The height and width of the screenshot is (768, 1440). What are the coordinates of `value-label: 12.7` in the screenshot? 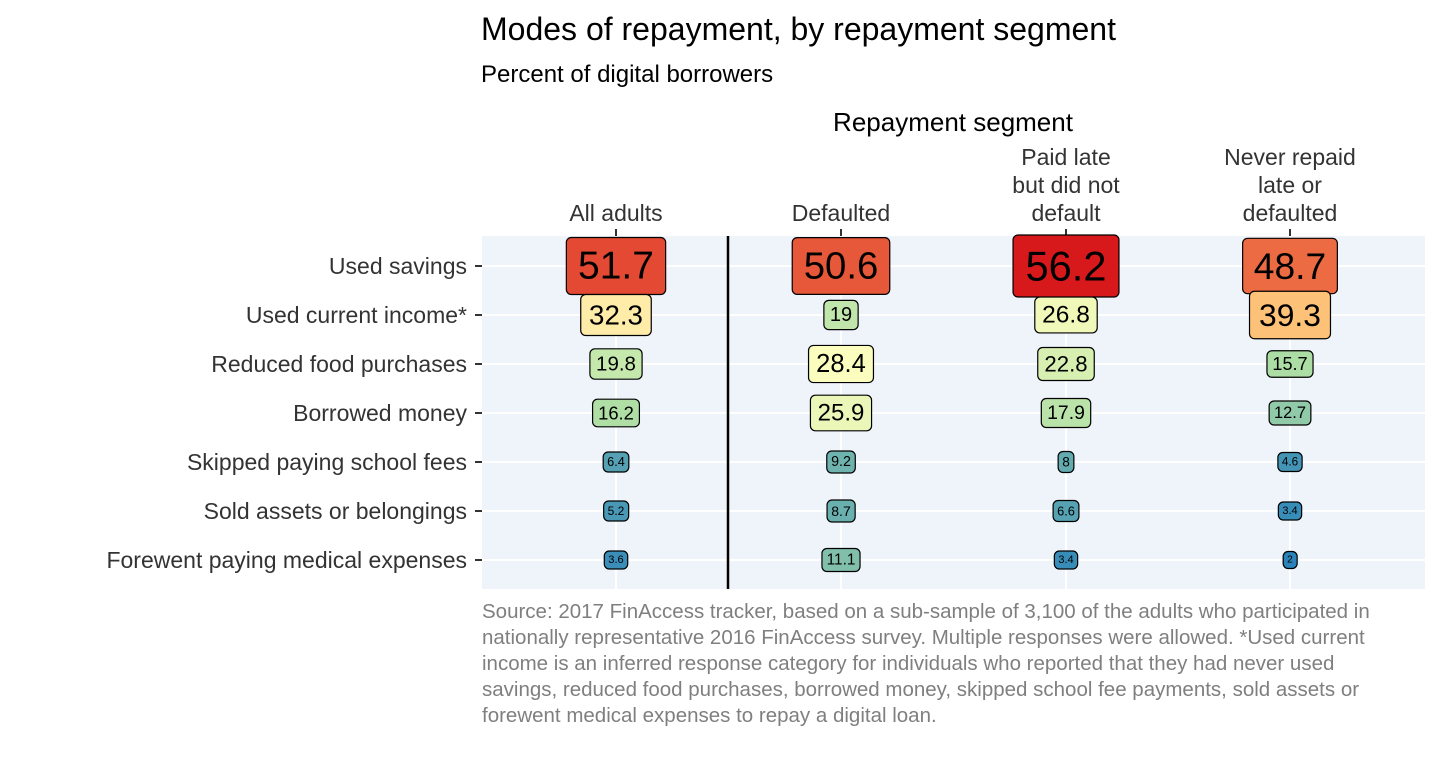 It's located at (1290, 413).